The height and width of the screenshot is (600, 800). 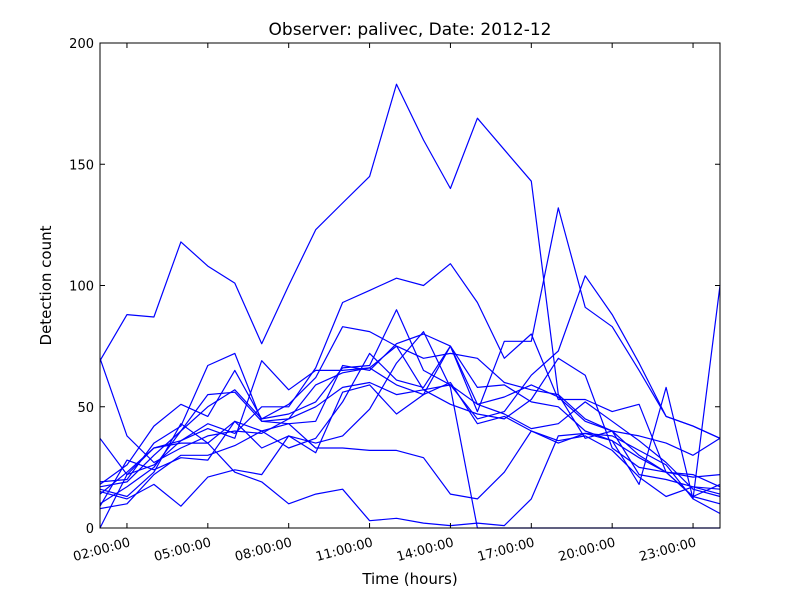 I want to click on y-tick-label-1: 0, so click(x=90, y=529).